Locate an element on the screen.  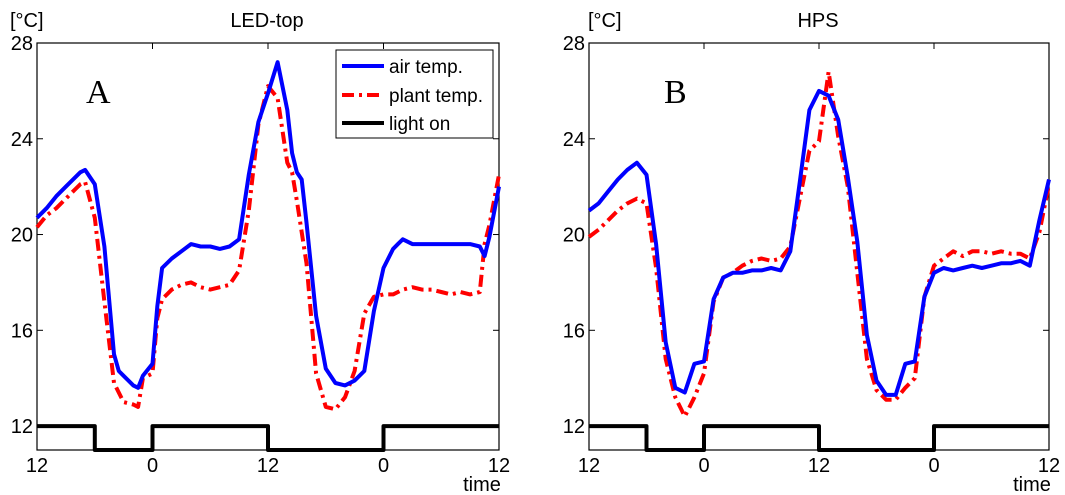
chart-title: HPS is located at coordinates (817, 21).